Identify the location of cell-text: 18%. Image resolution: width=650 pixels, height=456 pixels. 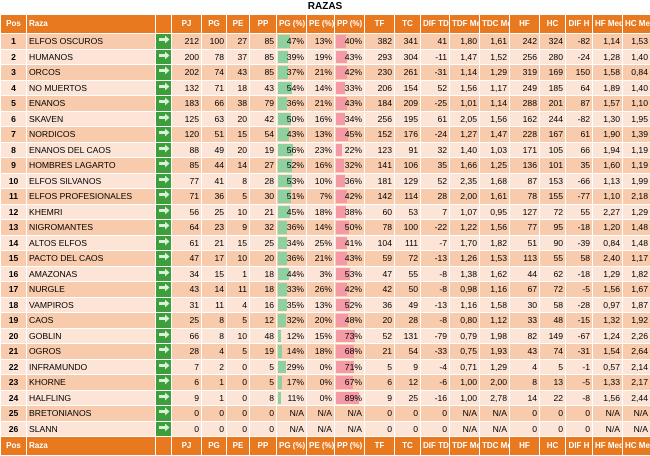
(323, 351).